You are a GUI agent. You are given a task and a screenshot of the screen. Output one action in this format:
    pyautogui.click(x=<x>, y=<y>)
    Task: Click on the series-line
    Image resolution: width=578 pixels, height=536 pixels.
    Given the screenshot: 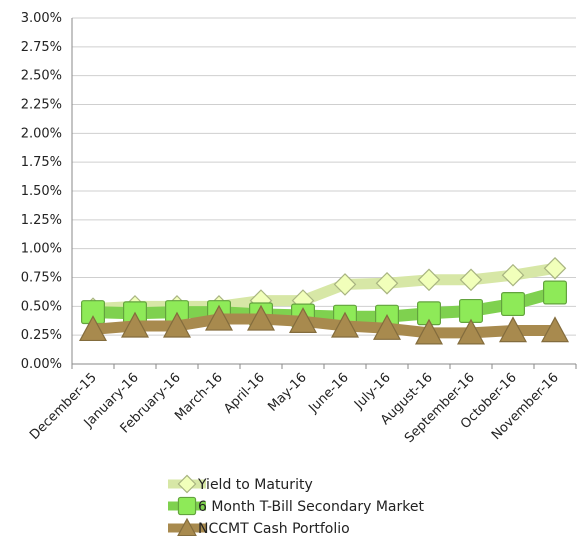 What is the action you would take?
    pyautogui.click(x=323, y=326)
    